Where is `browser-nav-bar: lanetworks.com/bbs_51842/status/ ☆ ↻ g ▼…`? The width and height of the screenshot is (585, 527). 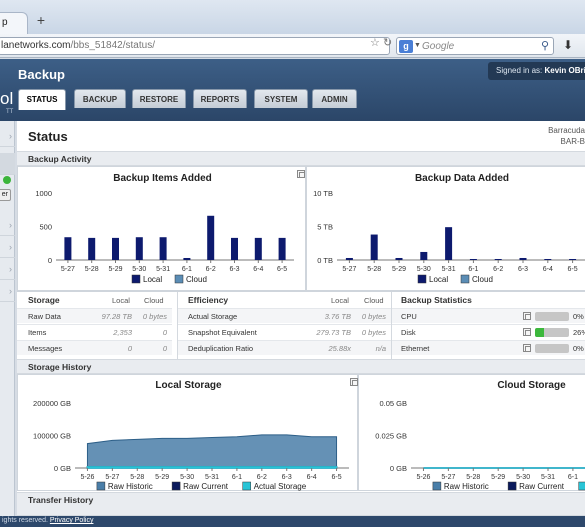 browser-nav-bar: lanetworks.com/bbs_51842/status/ ☆ ↻ g ▼… is located at coordinates (292, 46).